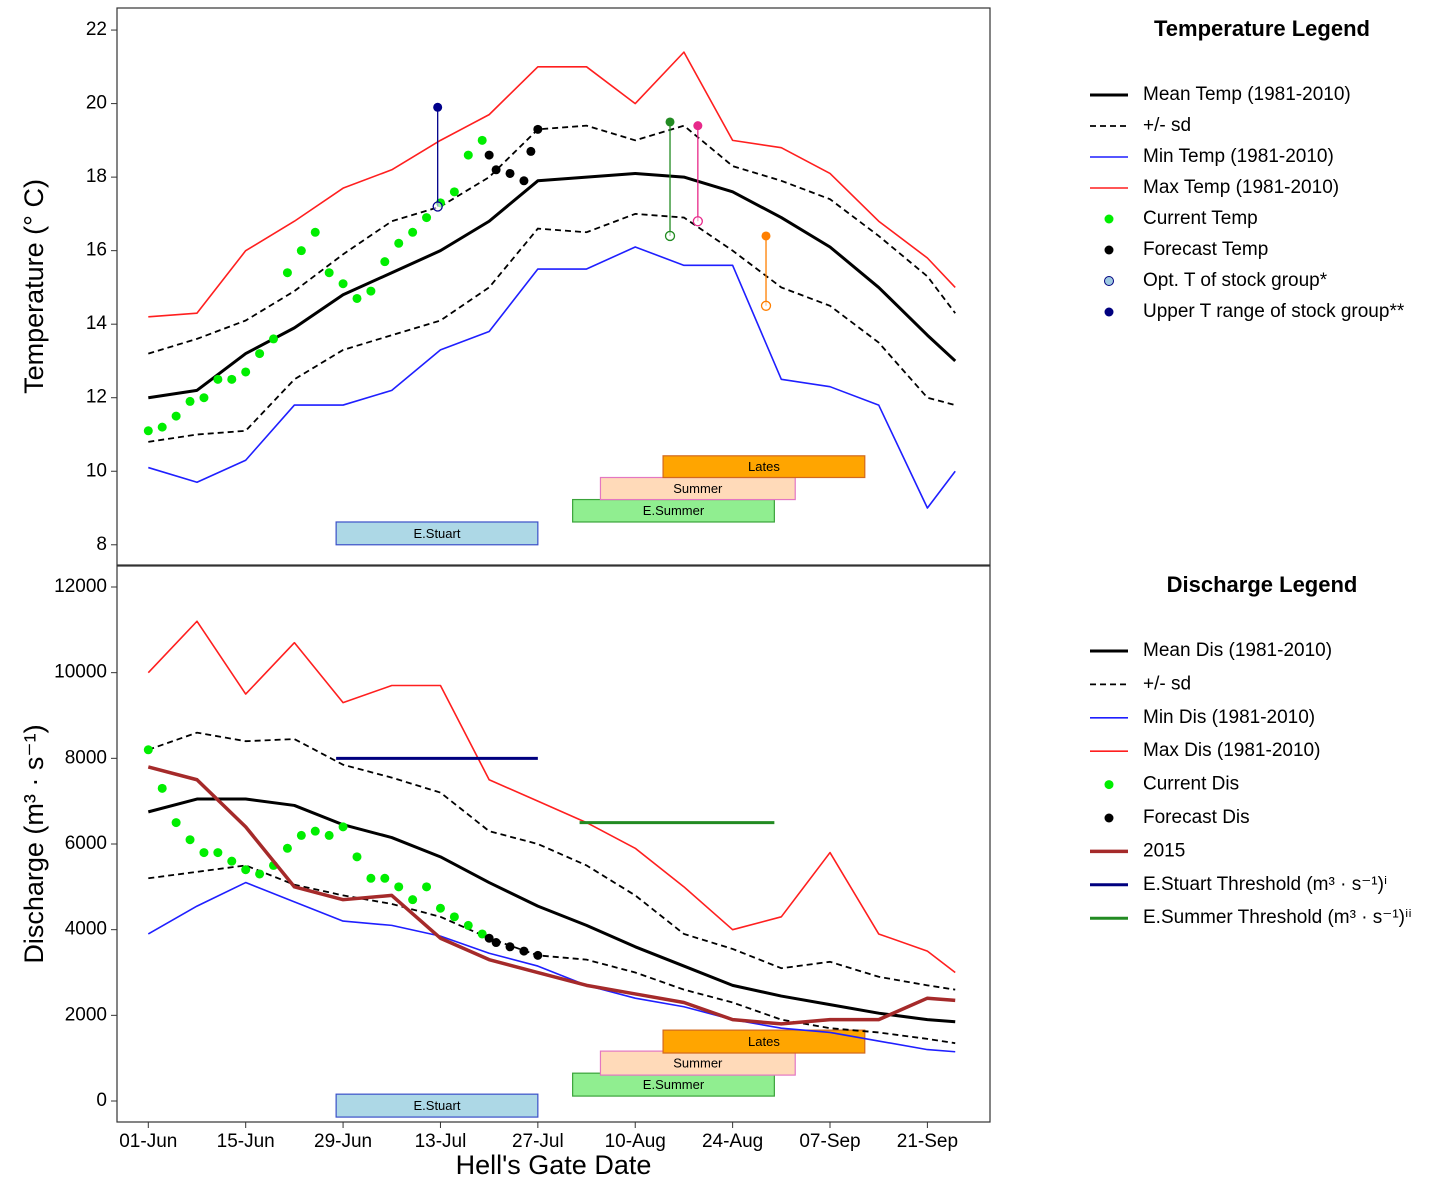 The width and height of the screenshot is (1449, 1184). Describe the element at coordinates (1191, 784) in the screenshot. I see `legend-label: Current Dis` at that location.